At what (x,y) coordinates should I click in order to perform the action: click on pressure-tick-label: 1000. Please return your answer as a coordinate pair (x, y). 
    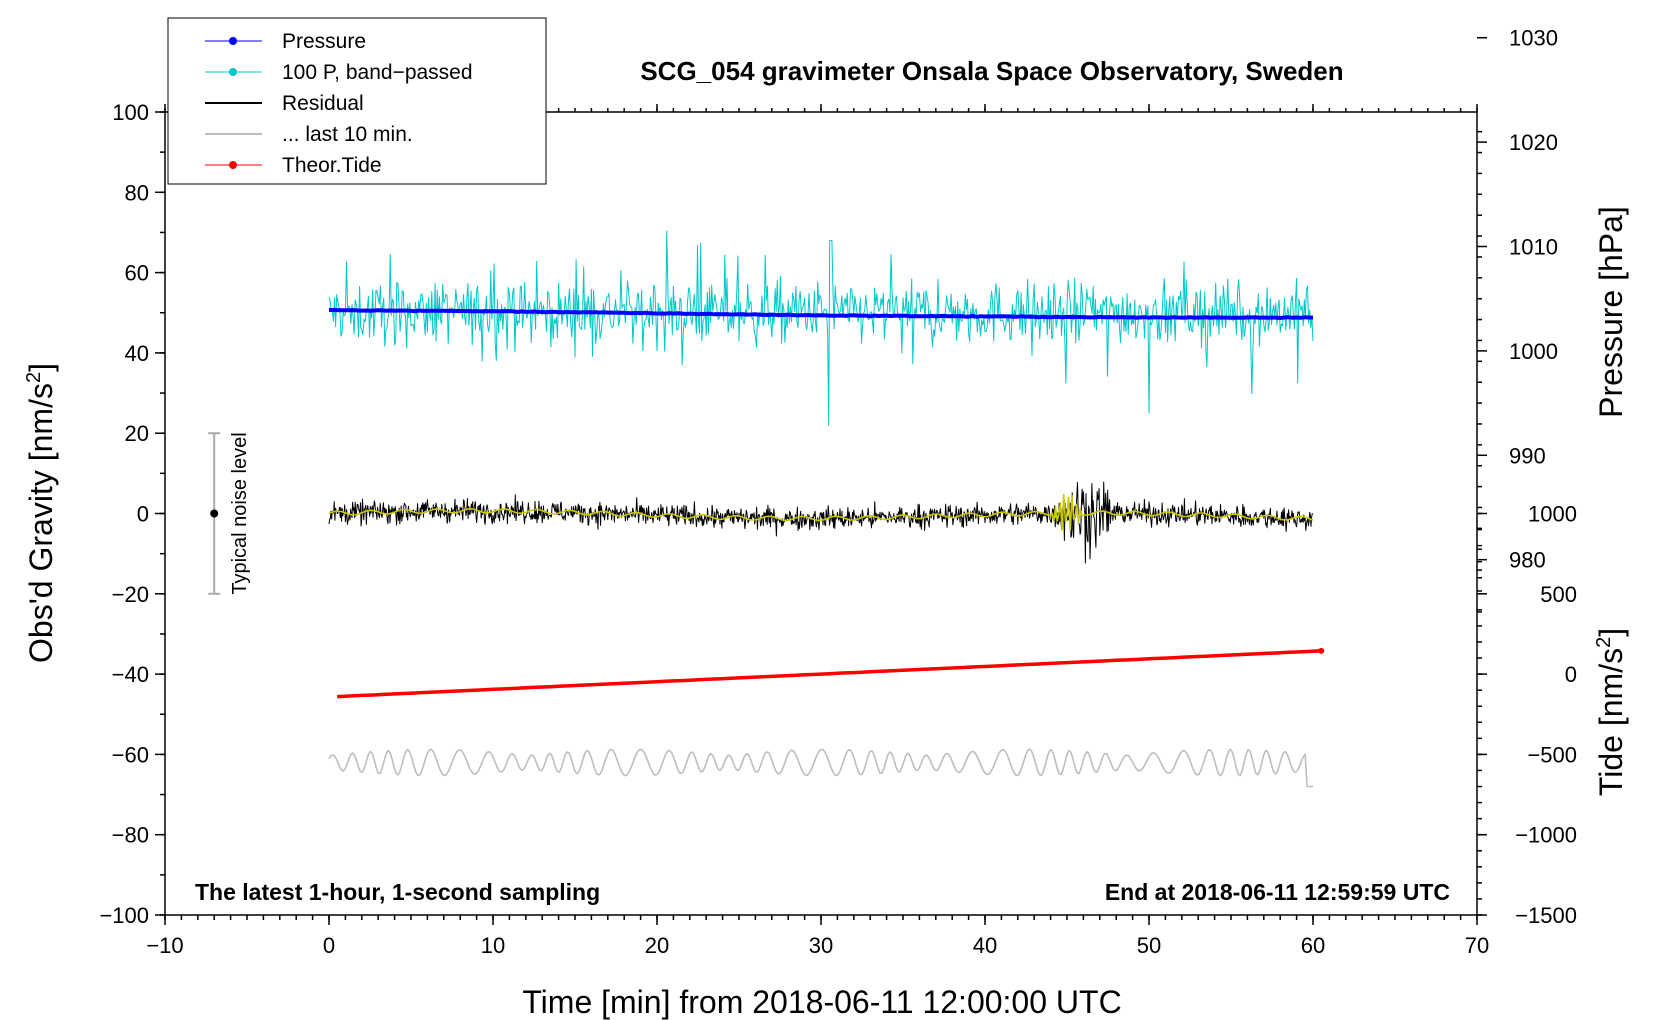
    Looking at the image, I should click on (1533, 351).